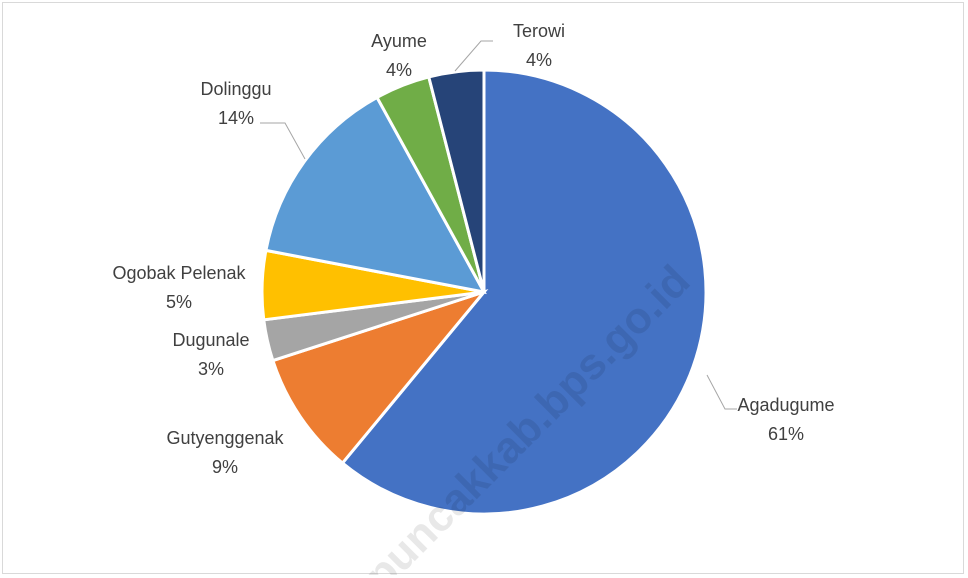  What do you see at coordinates (236, 118) in the screenshot?
I see `slice-percent-label-dolinggu: 14%` at bounding box center [236, 118].